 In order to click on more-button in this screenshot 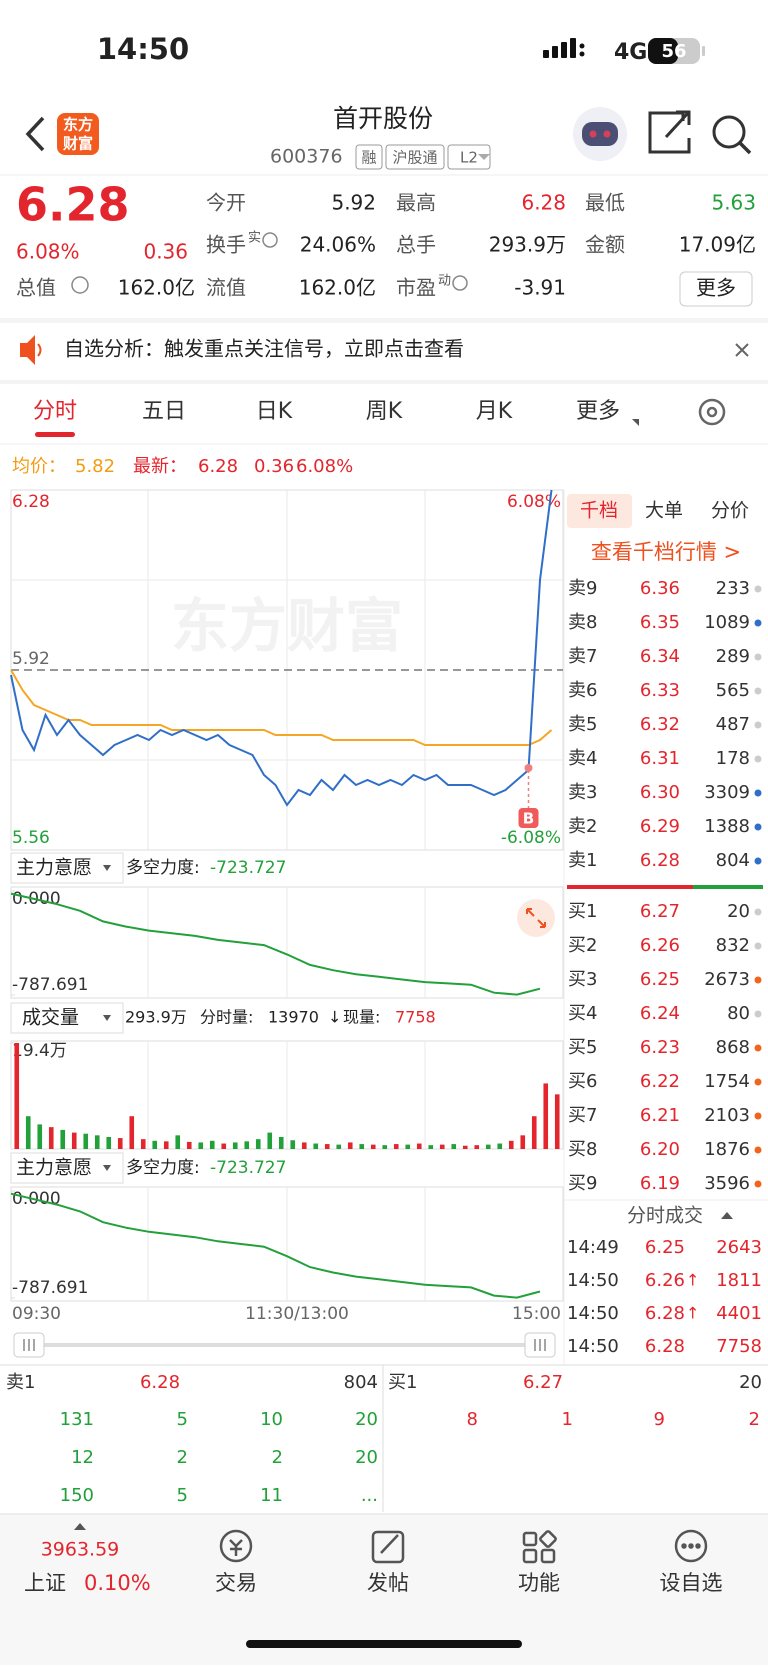, I will do `click(716, 289)`.